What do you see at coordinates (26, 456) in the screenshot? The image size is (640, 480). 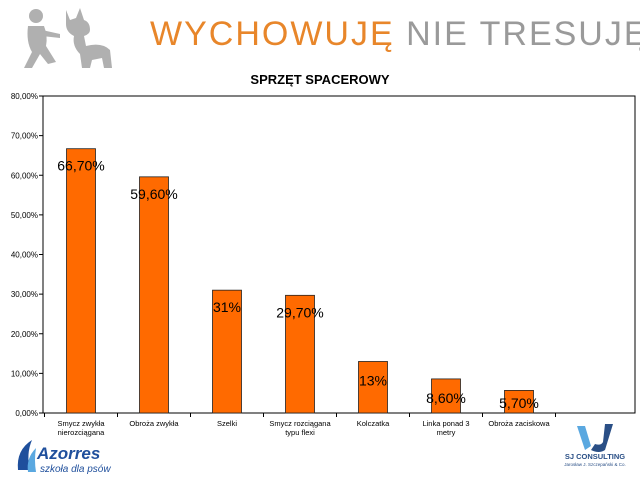 I see `azorres-logo-icon` at bounding box center [26, 456].